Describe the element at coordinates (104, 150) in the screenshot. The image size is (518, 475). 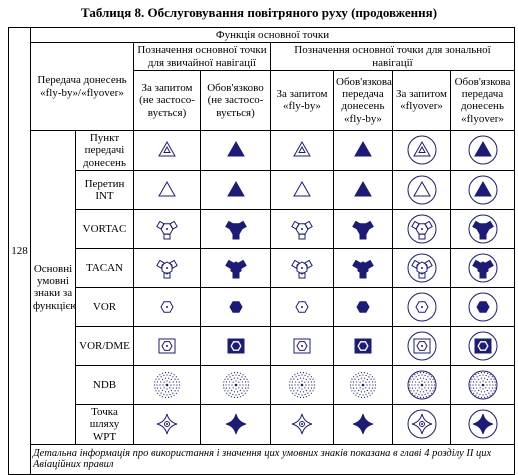
I see `row-label: Пункт передачі донесень` at that location.